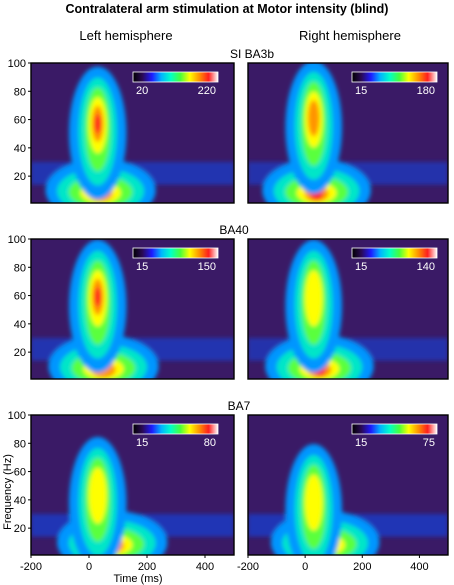  Describe the element at coordinates (426, 91) in the screenshot. I see `colorbar-max-label: 180` at that location.